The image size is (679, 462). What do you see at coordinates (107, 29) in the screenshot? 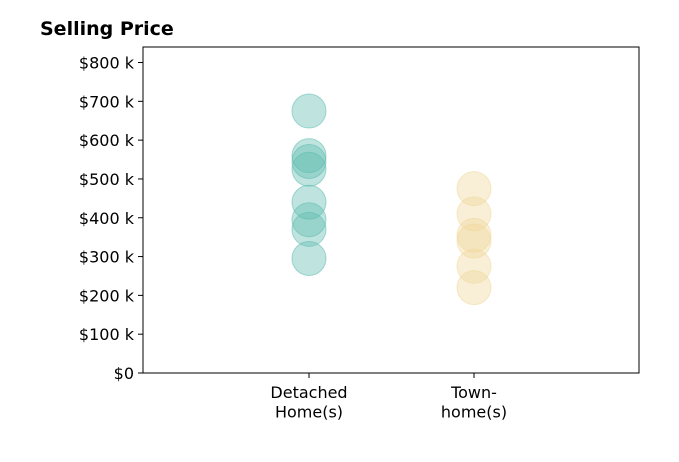
I see `chart-title: Selling Price` at bounding box center [107, 29].